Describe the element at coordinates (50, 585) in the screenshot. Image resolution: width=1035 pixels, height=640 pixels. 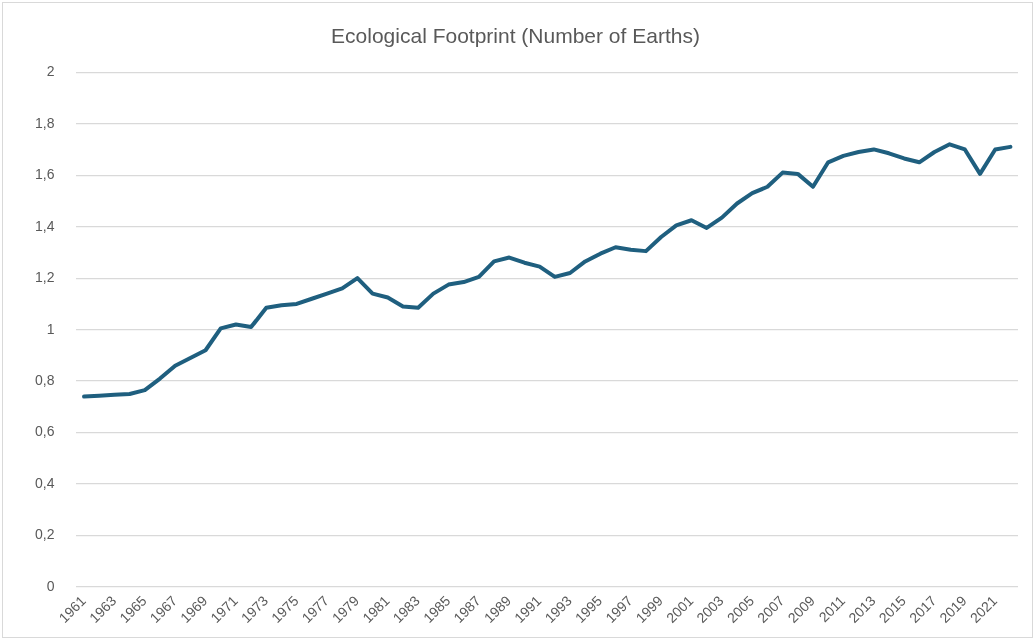
I see `y-tick-label: 0` at that location.